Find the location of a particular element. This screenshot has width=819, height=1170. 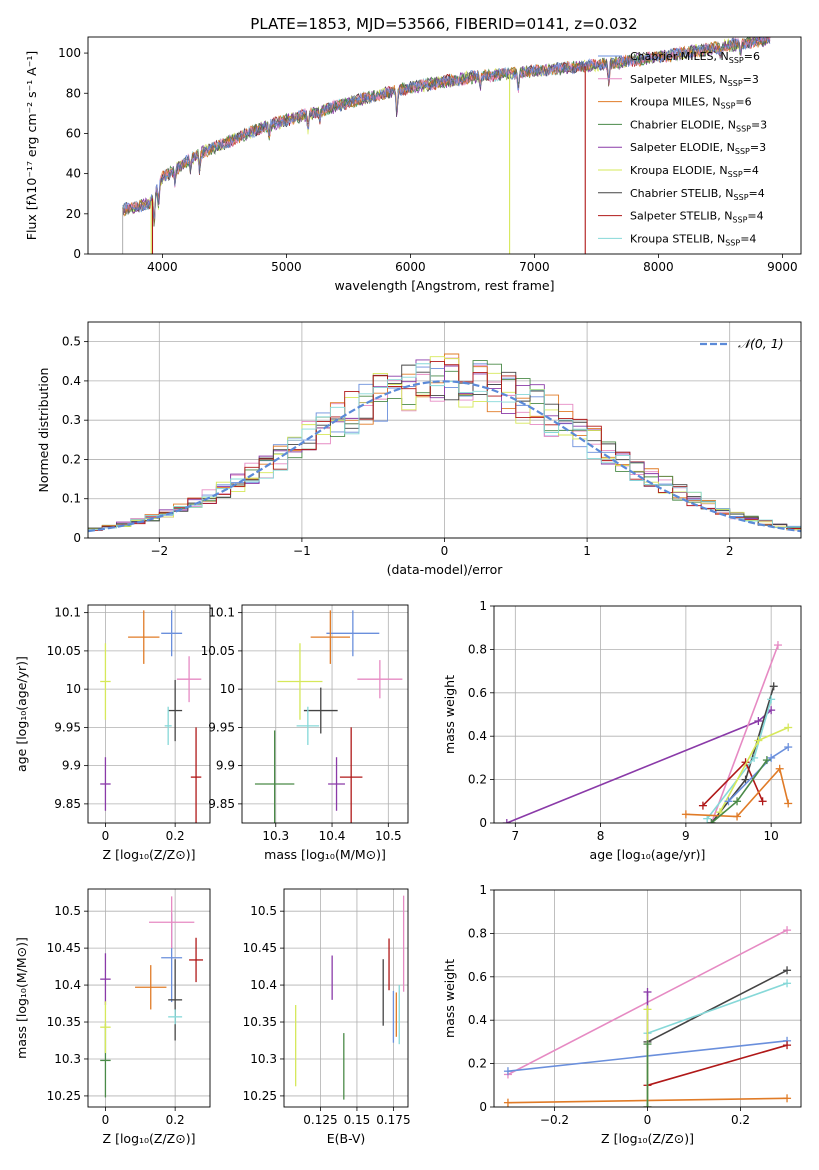

mass_vs_ebv-ytick-label: 10.35 is located at coordinates (260, 1022).